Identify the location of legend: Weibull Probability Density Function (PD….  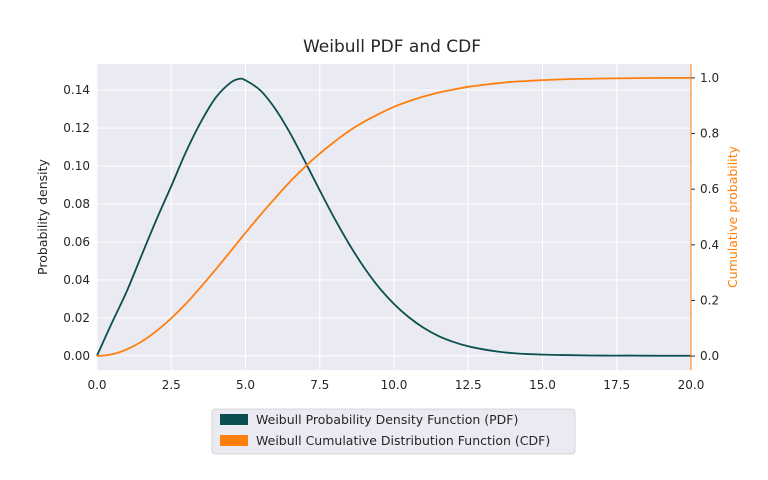
(393, 431).